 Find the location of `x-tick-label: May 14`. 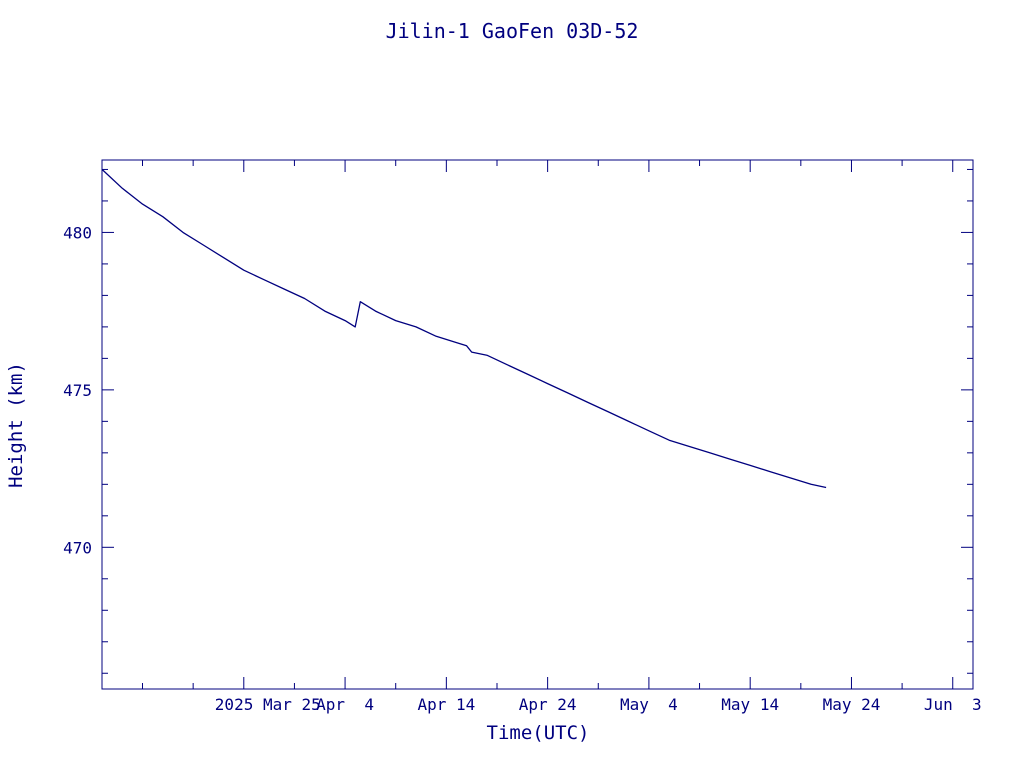

x-tick-label: May 14 is located at coordinates (750, 704).